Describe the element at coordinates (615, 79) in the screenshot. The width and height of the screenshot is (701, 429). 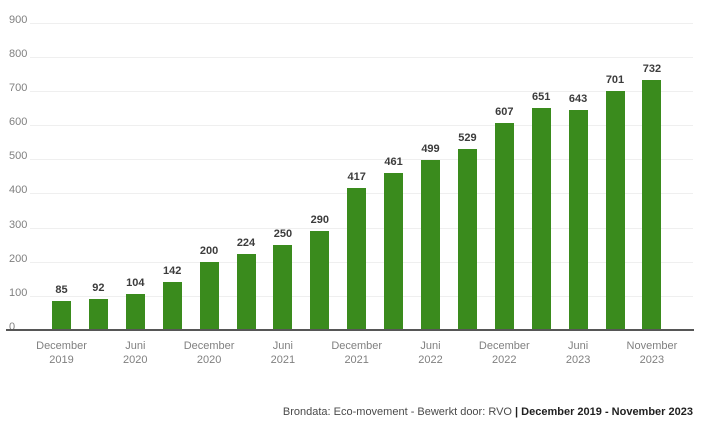
I see `bar-value-label: 701` at that location.